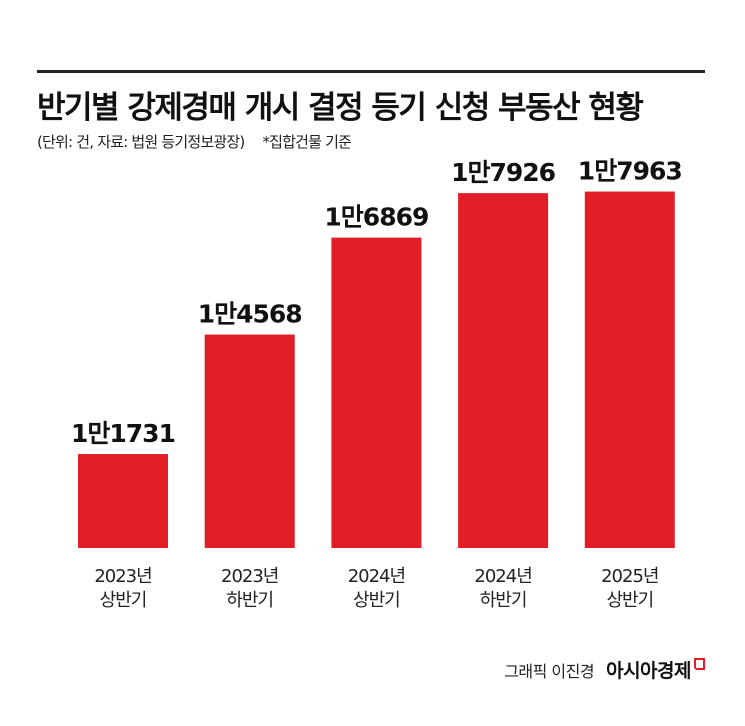 The height and width of the screenshot is (726, 745). What do you see at coordinates (376, 217) in the screenshot?
I see `data-label: 1만6869` at bounding box center [376, 217].